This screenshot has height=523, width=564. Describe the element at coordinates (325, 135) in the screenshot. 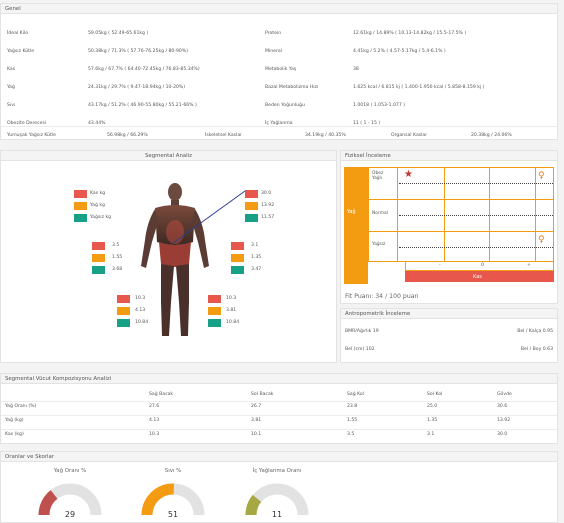

I see `general-bottom-value: 34.19kg / 40.35%` at that location.